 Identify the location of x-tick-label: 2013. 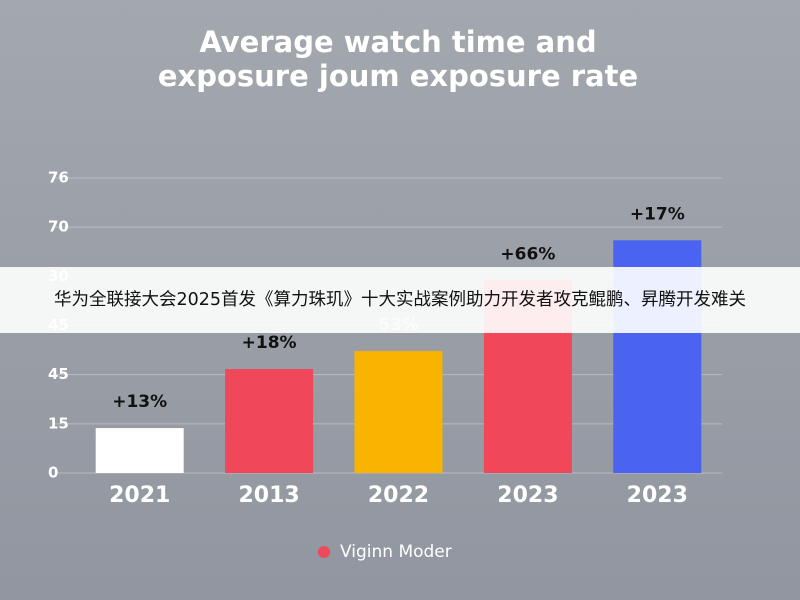
(268, 495).